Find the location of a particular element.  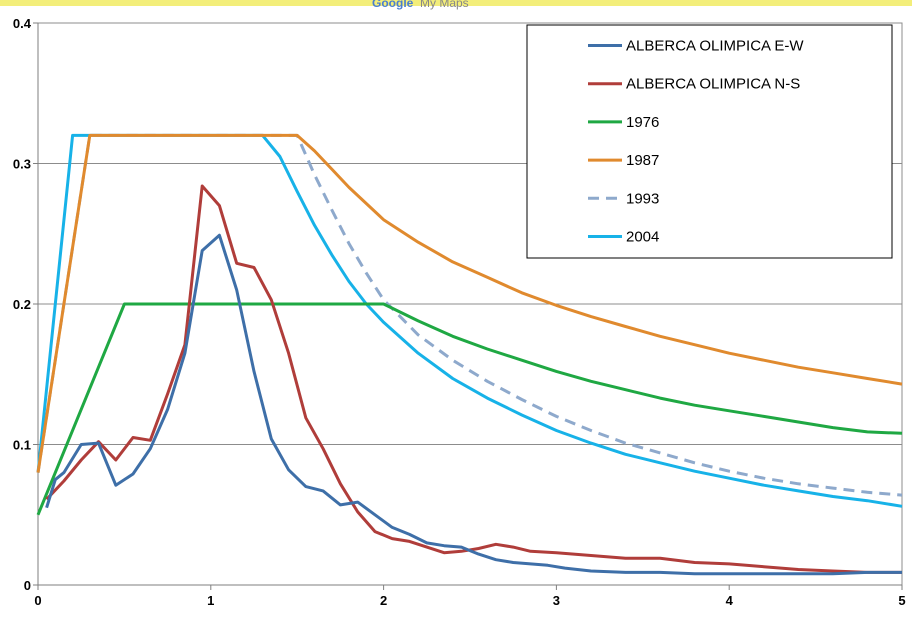

legend-label-2: ALBERCA OLIMPICA N-S is located at coordinates (713, 84).